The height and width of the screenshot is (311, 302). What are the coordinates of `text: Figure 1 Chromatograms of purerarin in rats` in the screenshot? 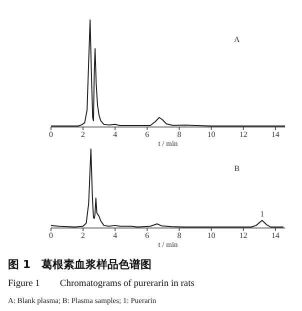 It's located at (101, 284).